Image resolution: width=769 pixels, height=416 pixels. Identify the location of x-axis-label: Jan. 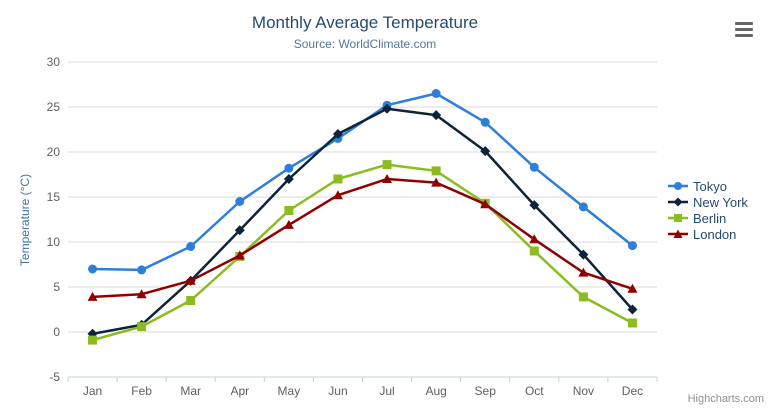
(92, 391).